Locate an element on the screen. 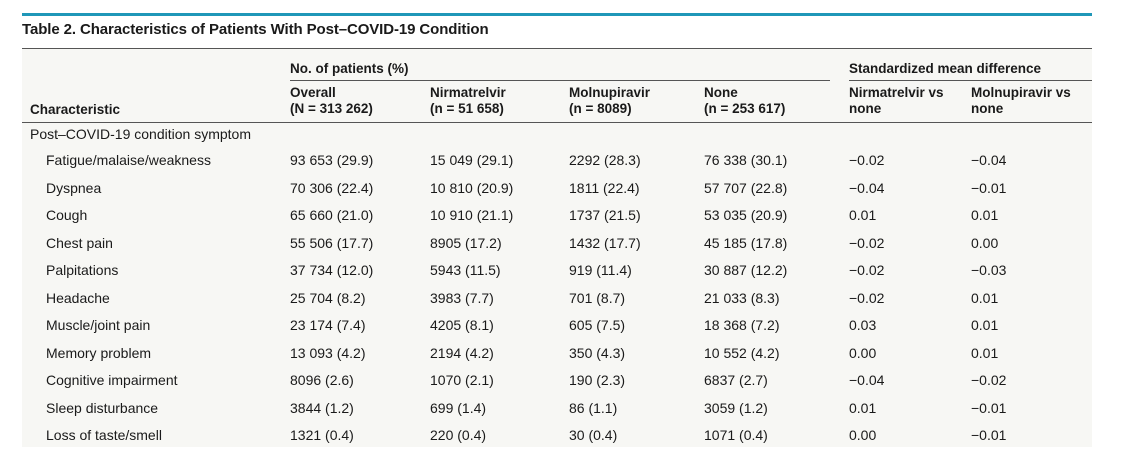 The height and width of the screenshot is (449, 1125). cell-none: 21 033 (8.3) is located at coordinates (742, 297).